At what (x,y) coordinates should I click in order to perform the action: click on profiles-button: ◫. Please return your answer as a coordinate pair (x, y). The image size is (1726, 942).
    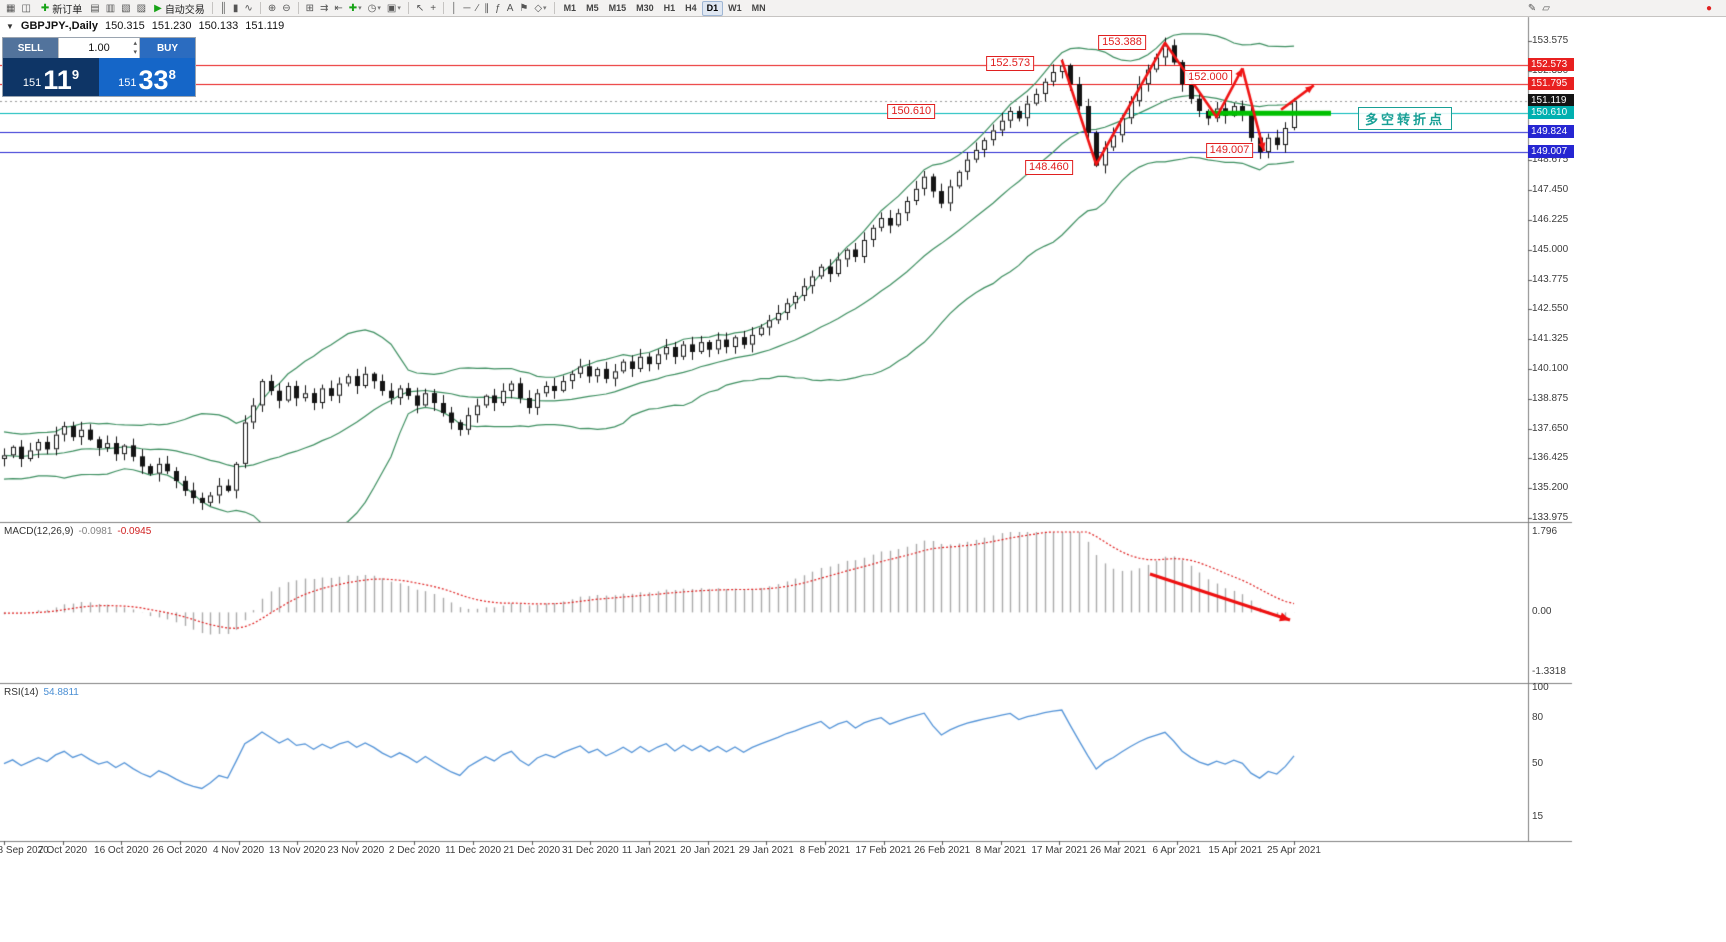
    Looking at the image, I should click on (25, 8).